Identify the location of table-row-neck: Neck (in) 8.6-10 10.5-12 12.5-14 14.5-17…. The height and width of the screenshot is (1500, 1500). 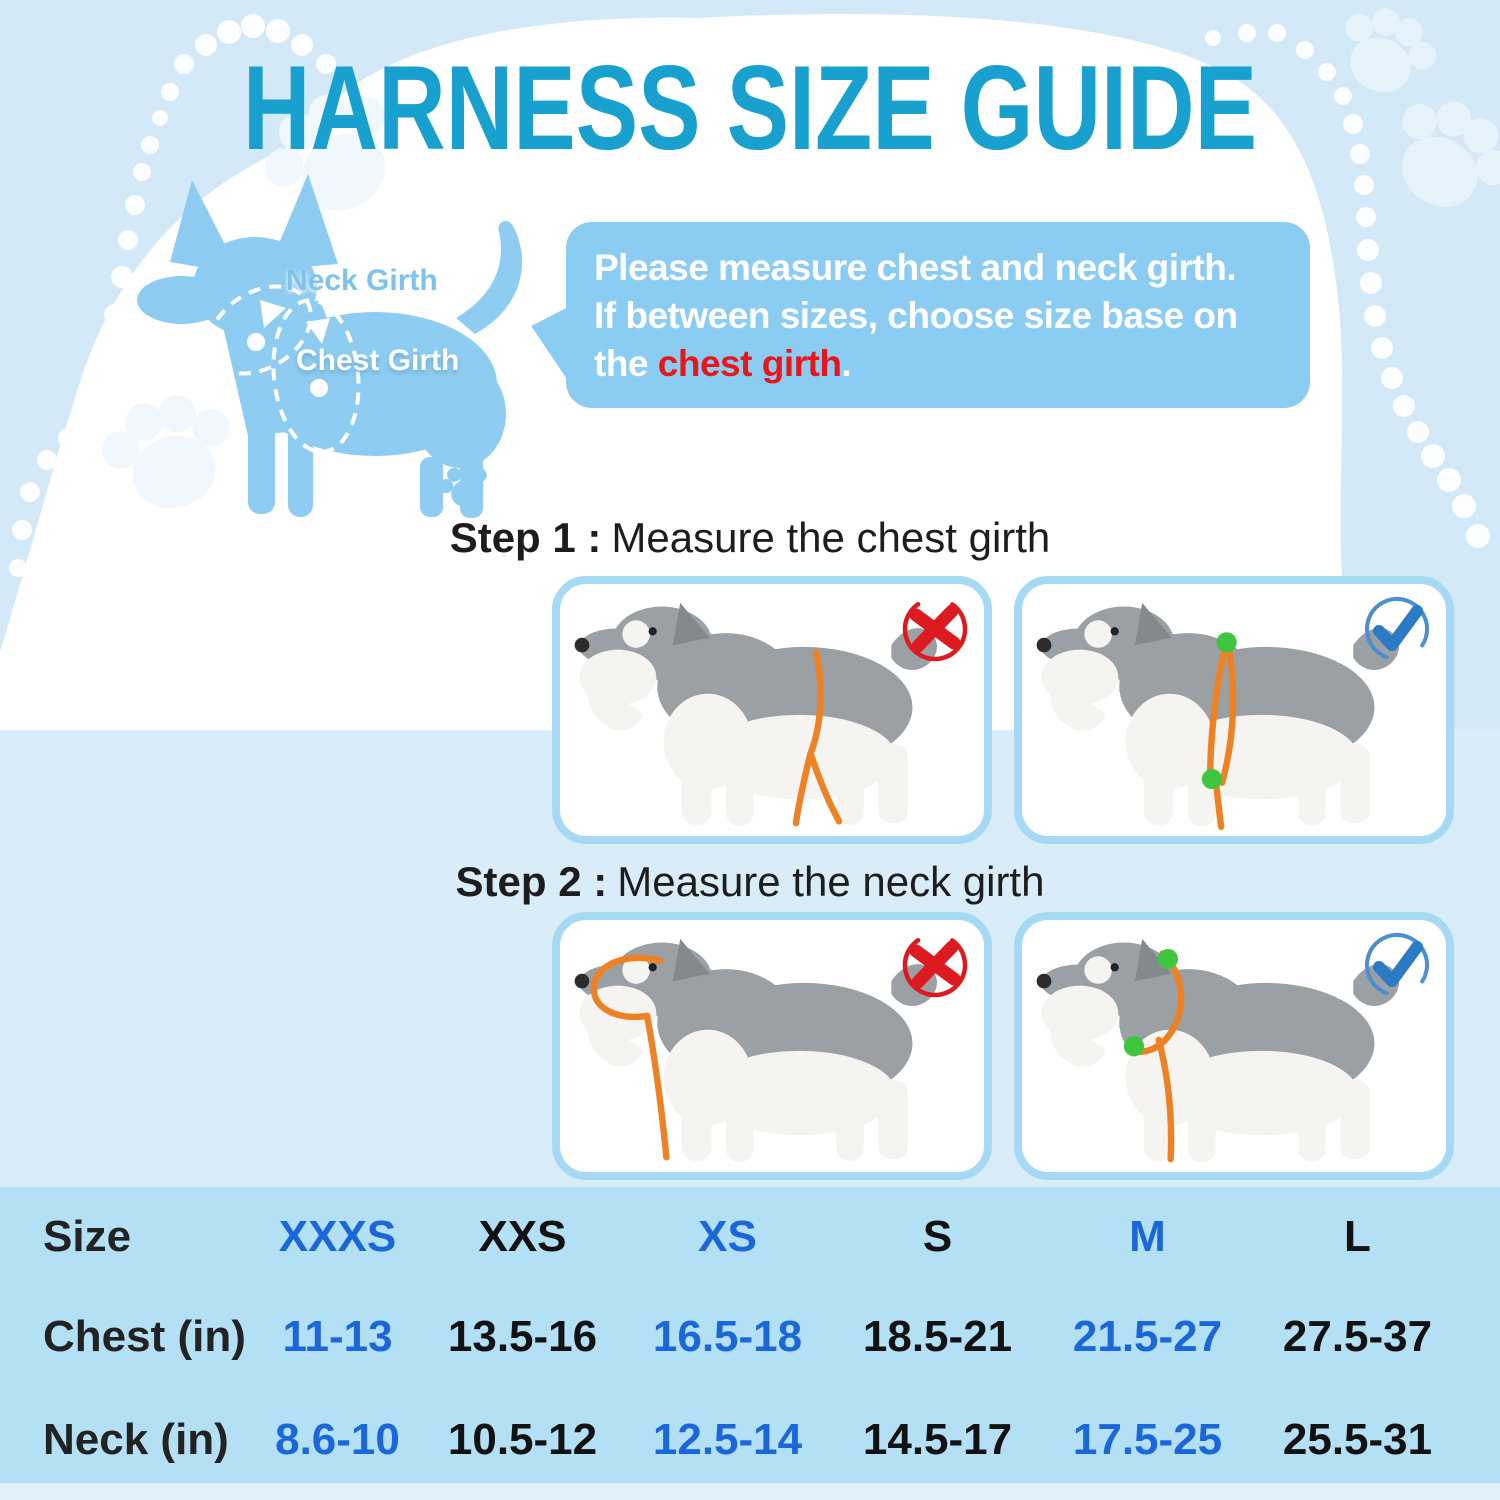
(750, 1440).